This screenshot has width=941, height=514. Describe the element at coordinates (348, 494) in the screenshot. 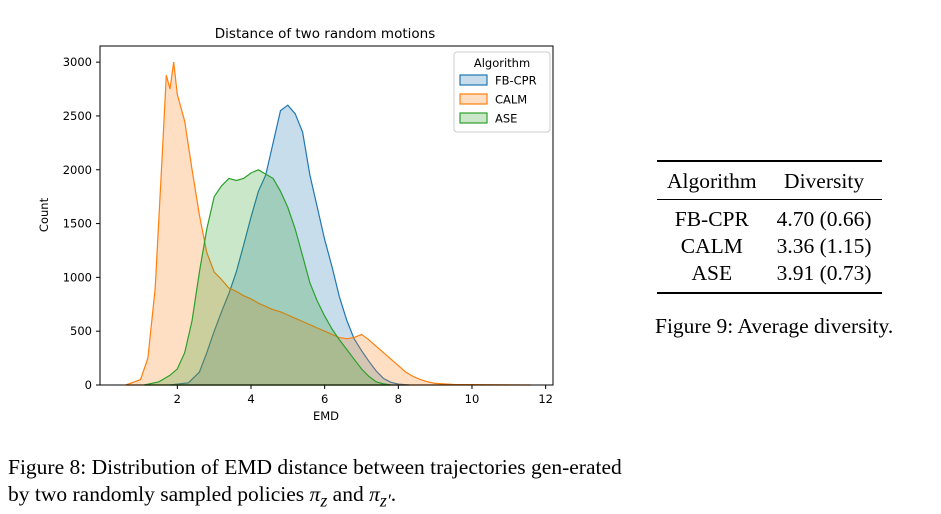

I see `figure-8-joiner: and` at that location.